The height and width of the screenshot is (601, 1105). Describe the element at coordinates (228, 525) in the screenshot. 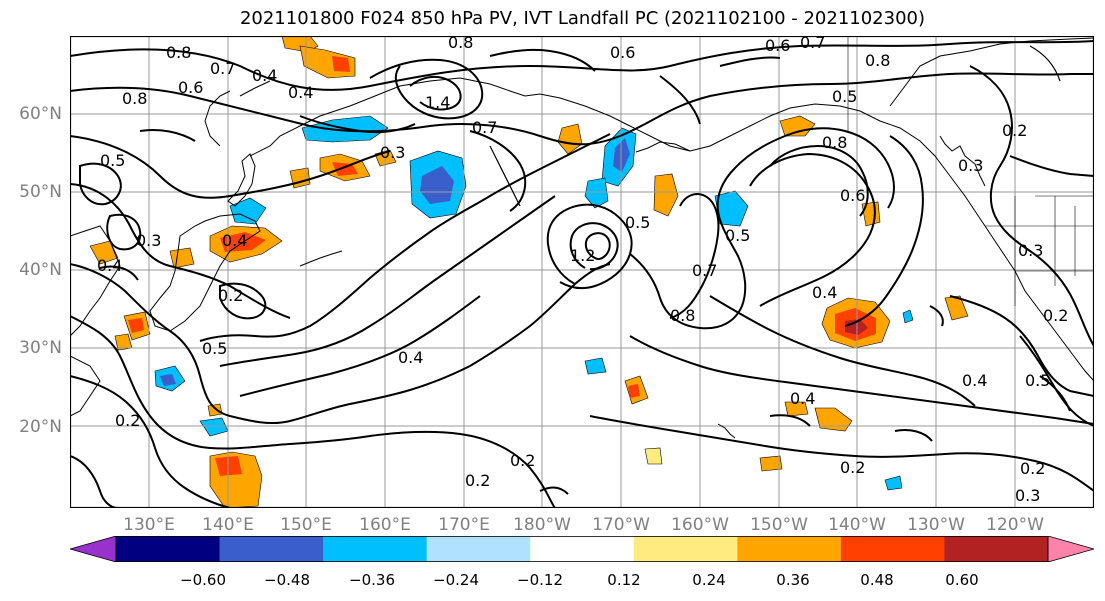

I see `lon-label: 140°E` at that location.